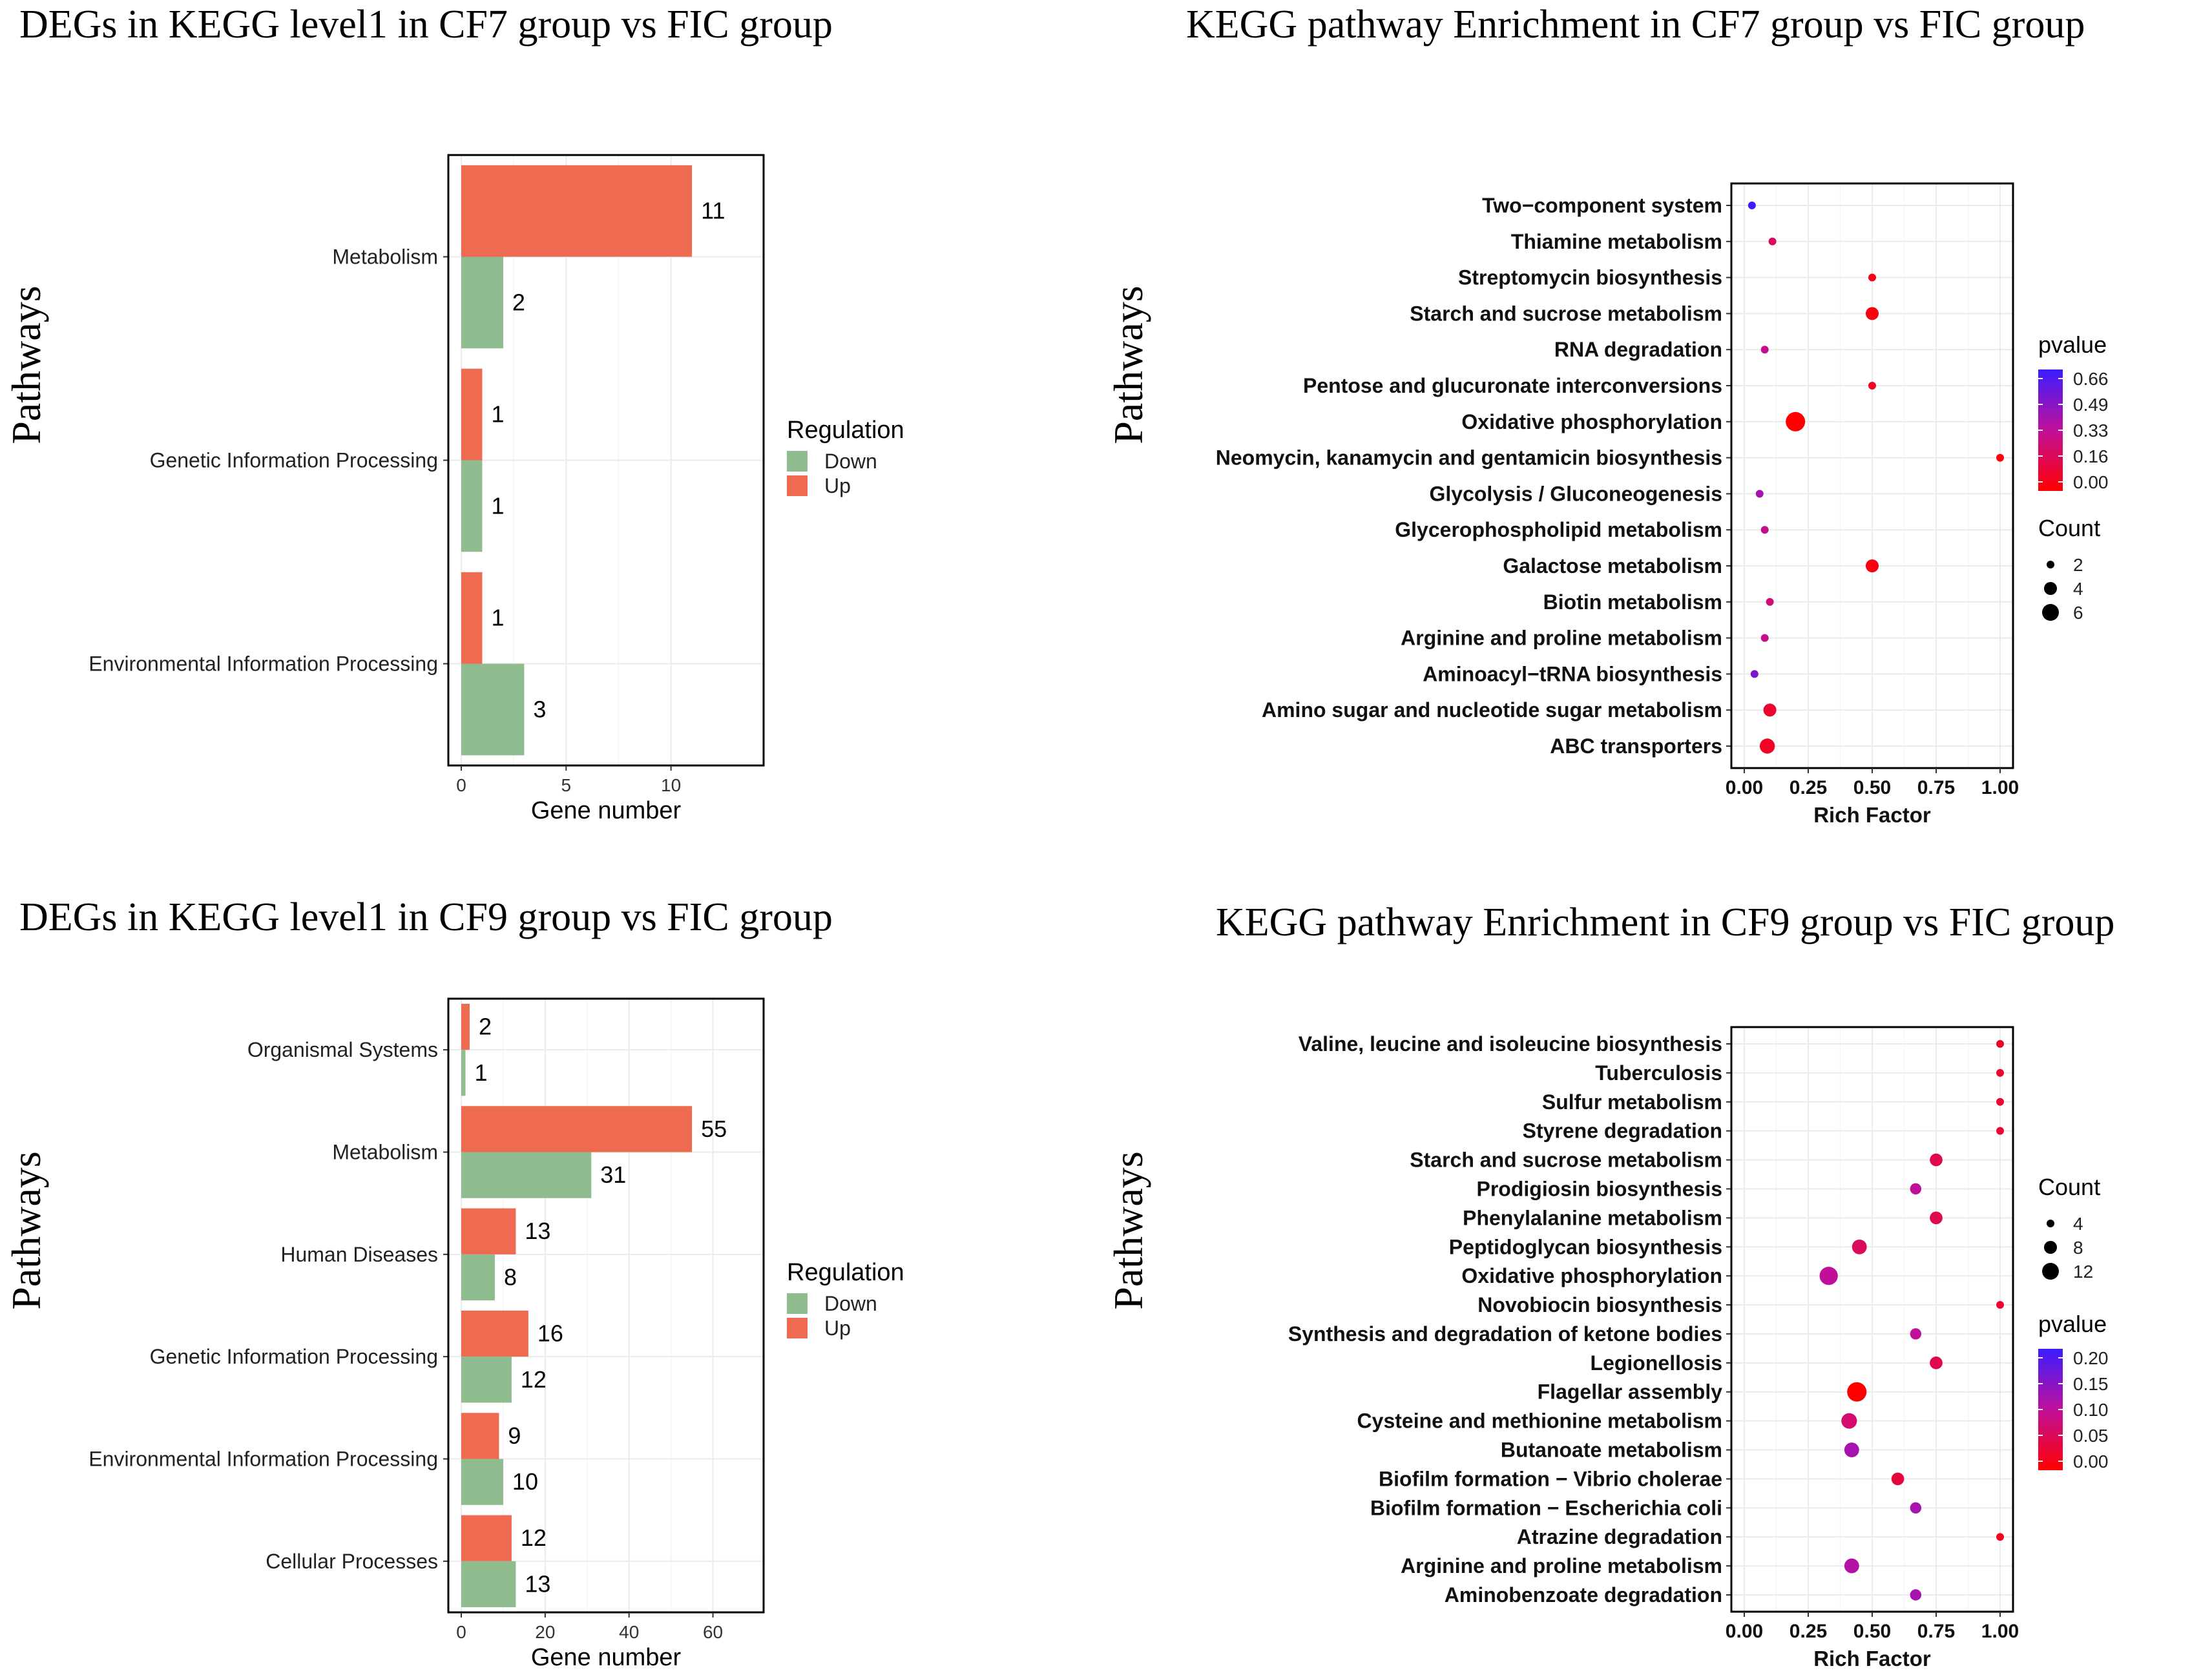 The width and height of the screenshot is (2212, 1675). I want to click on legend-title-count: Count, so click(2069, 528).